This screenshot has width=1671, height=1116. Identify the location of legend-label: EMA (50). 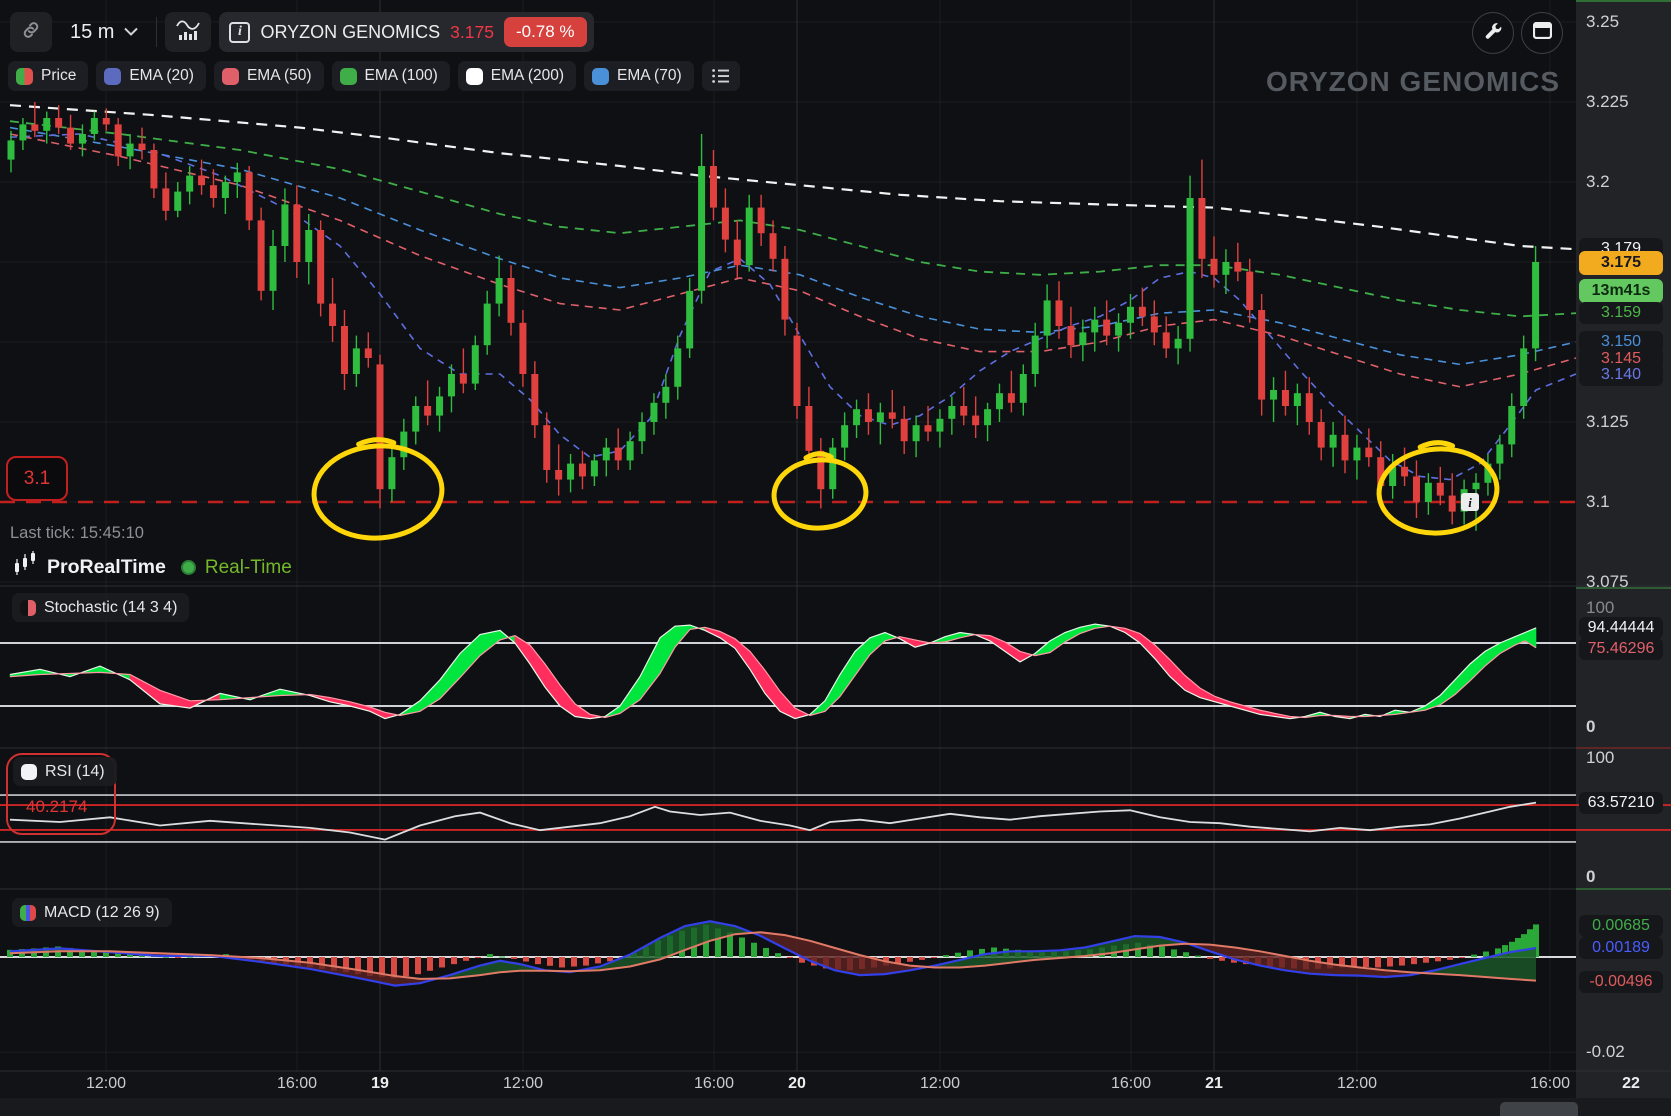
(279, 75).